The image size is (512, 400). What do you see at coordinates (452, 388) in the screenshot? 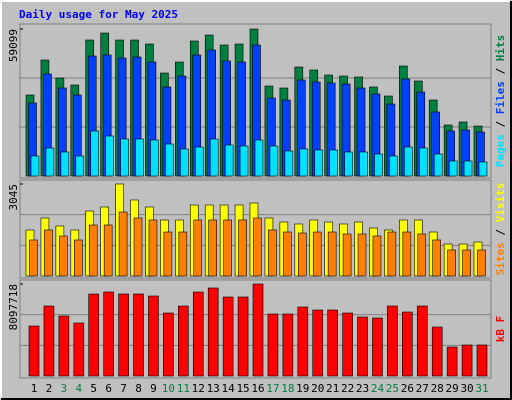
I see `x-tick-label: 29` at bounding box center [452, 388].